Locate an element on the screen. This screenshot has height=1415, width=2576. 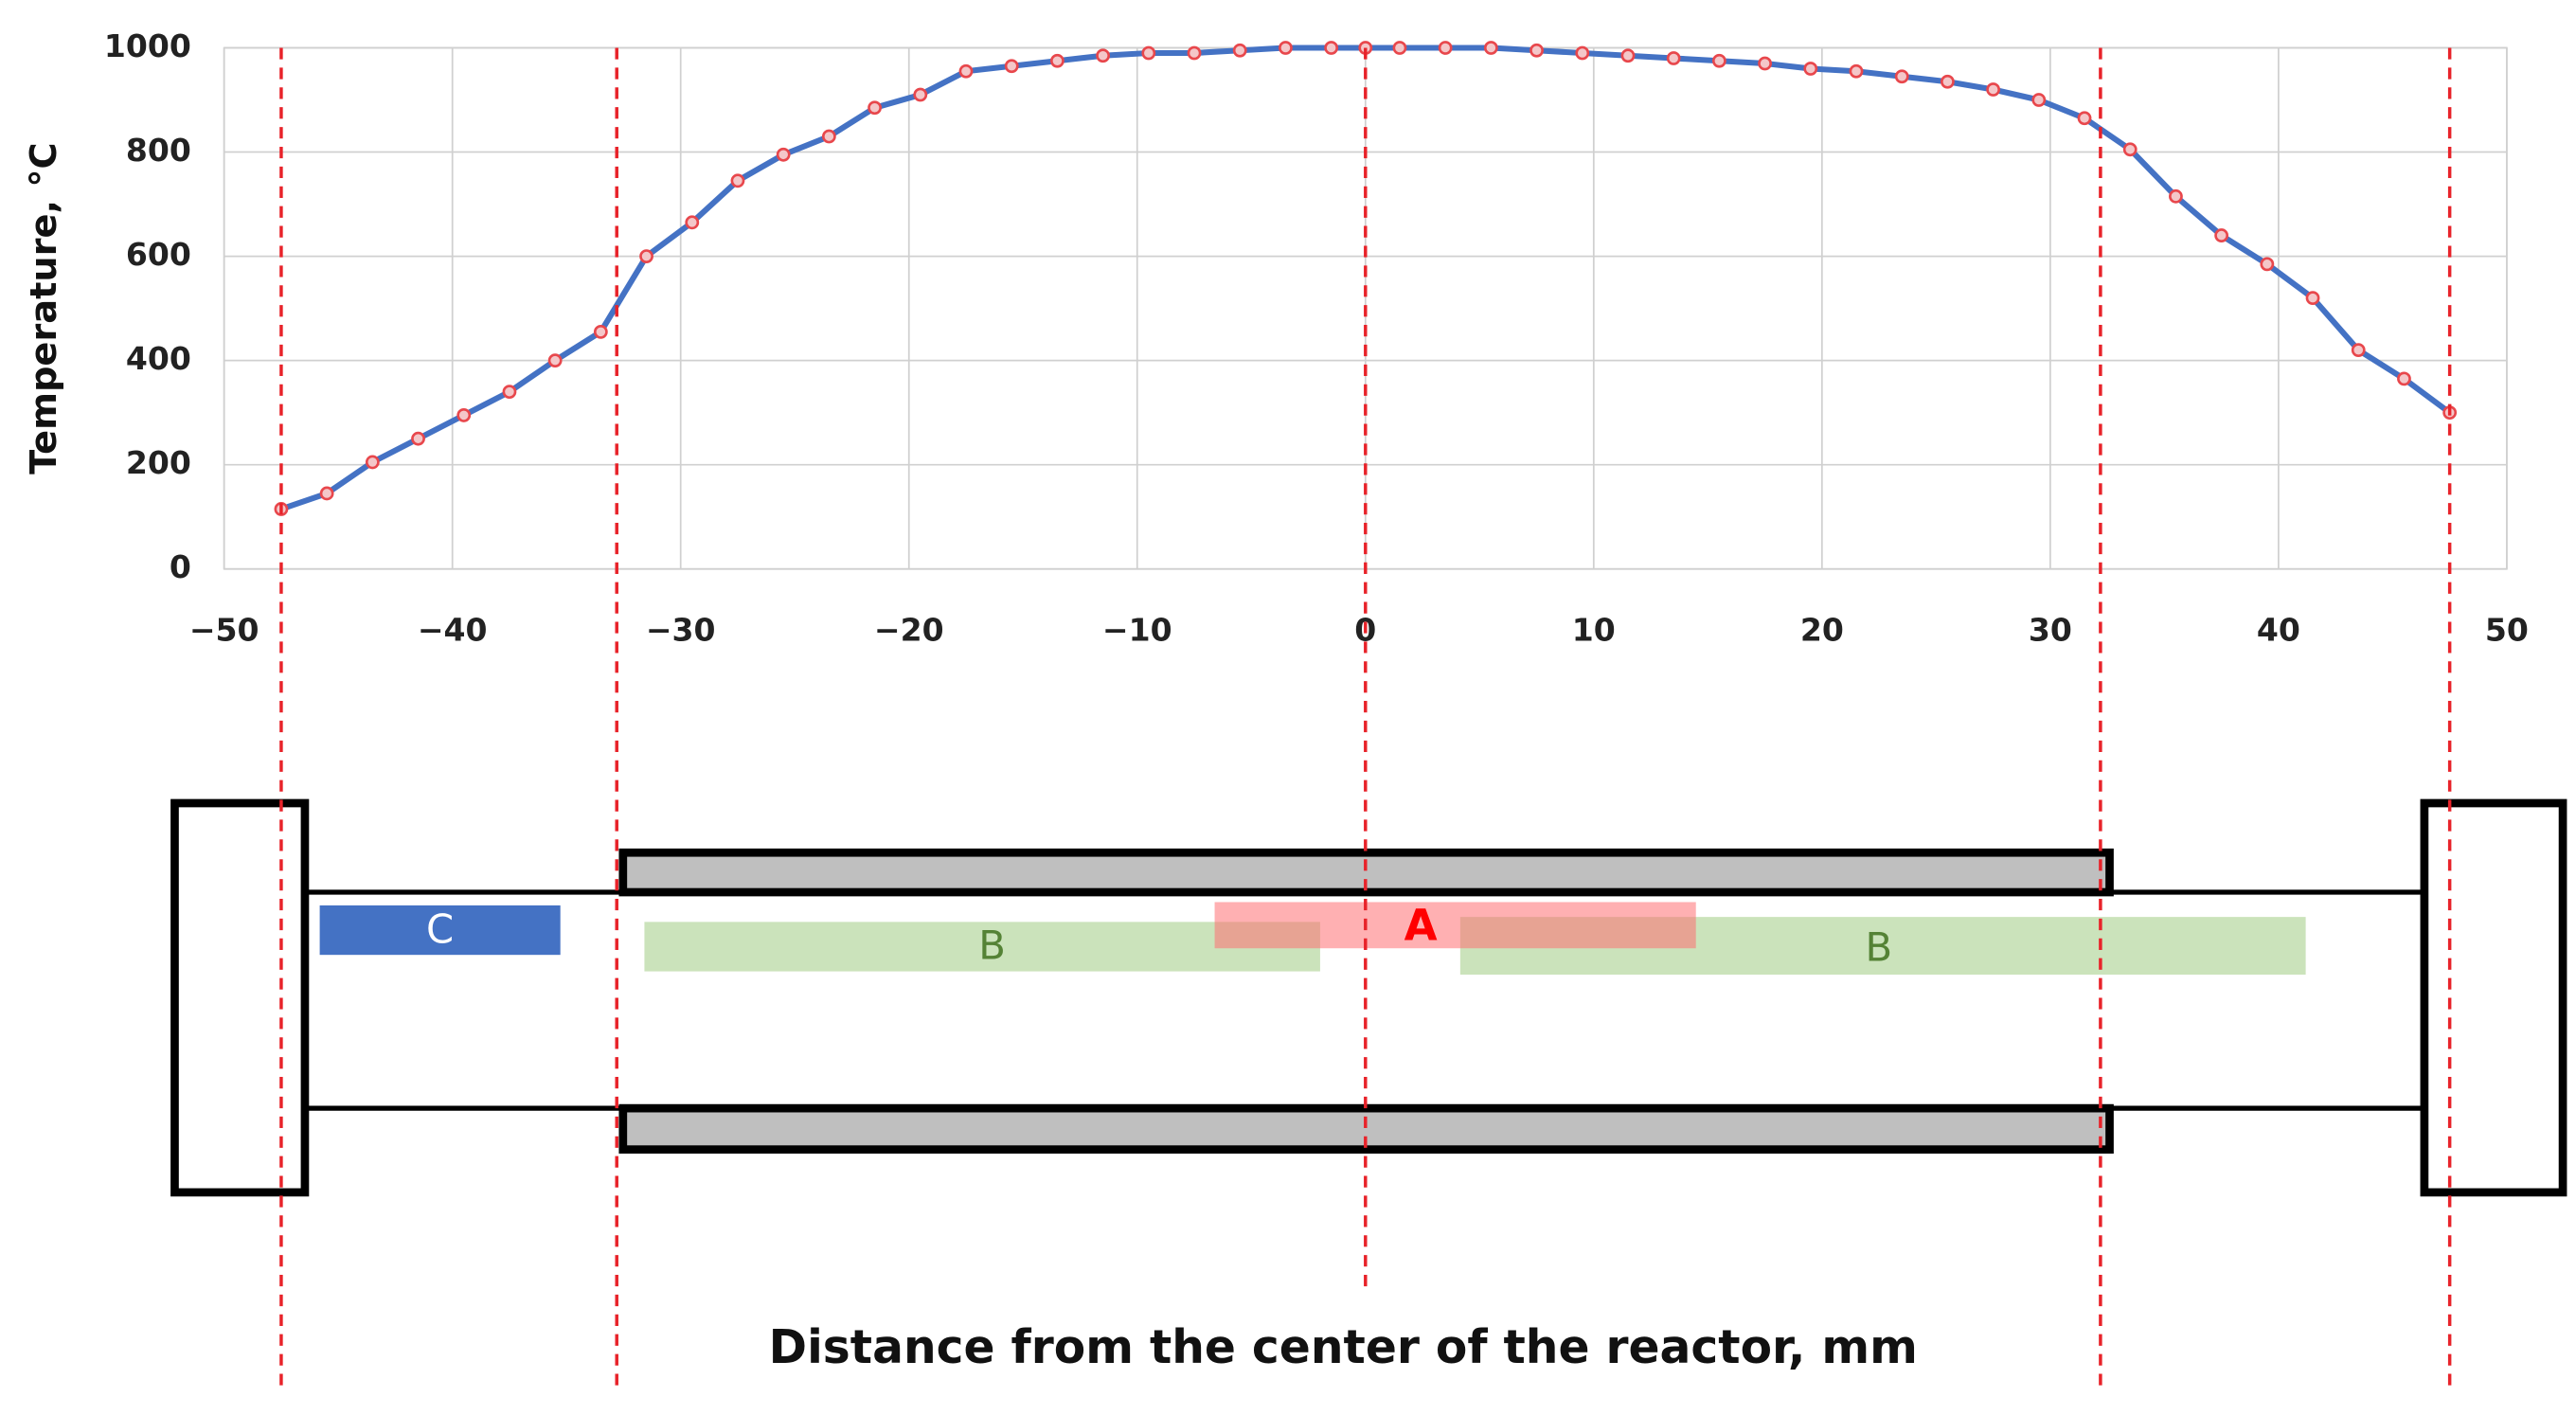
y-tick-label: 200 is located at coordinates (158, 462).